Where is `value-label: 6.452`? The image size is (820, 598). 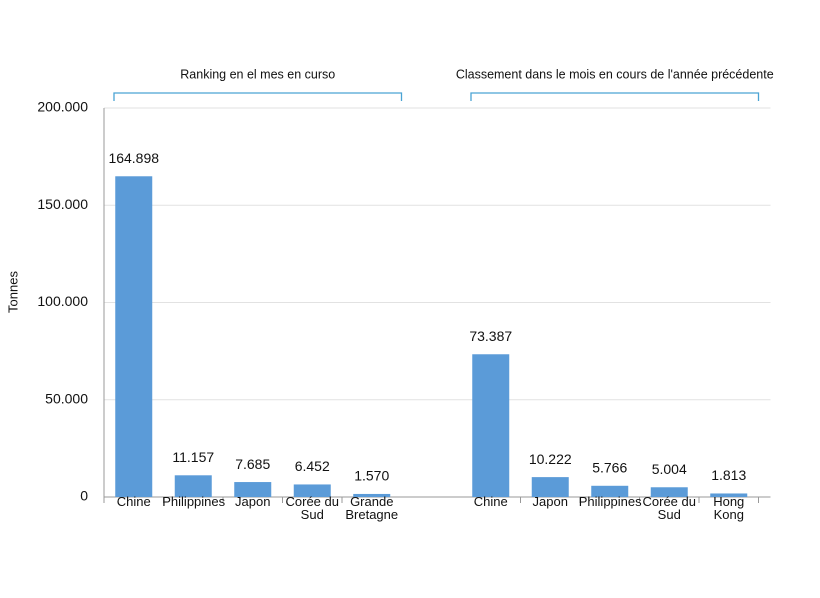 value-label: 6.452 is located at coordinates (312, 466).